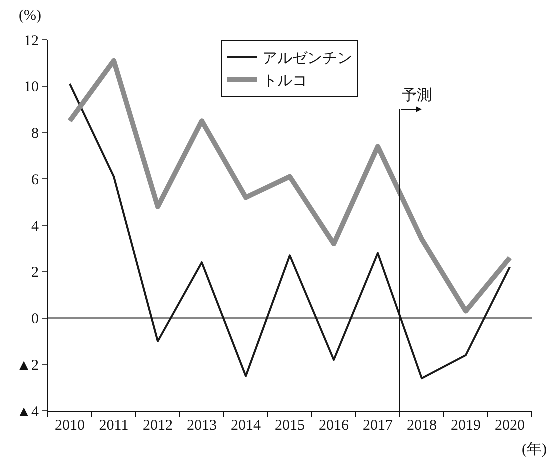 Image resolution: width=558 pixels, height=469 pixels. What do you see at coordinates (31, 41) in the screenshot?
I see `y-tick-label: 12` at bounding box center [31, 41].